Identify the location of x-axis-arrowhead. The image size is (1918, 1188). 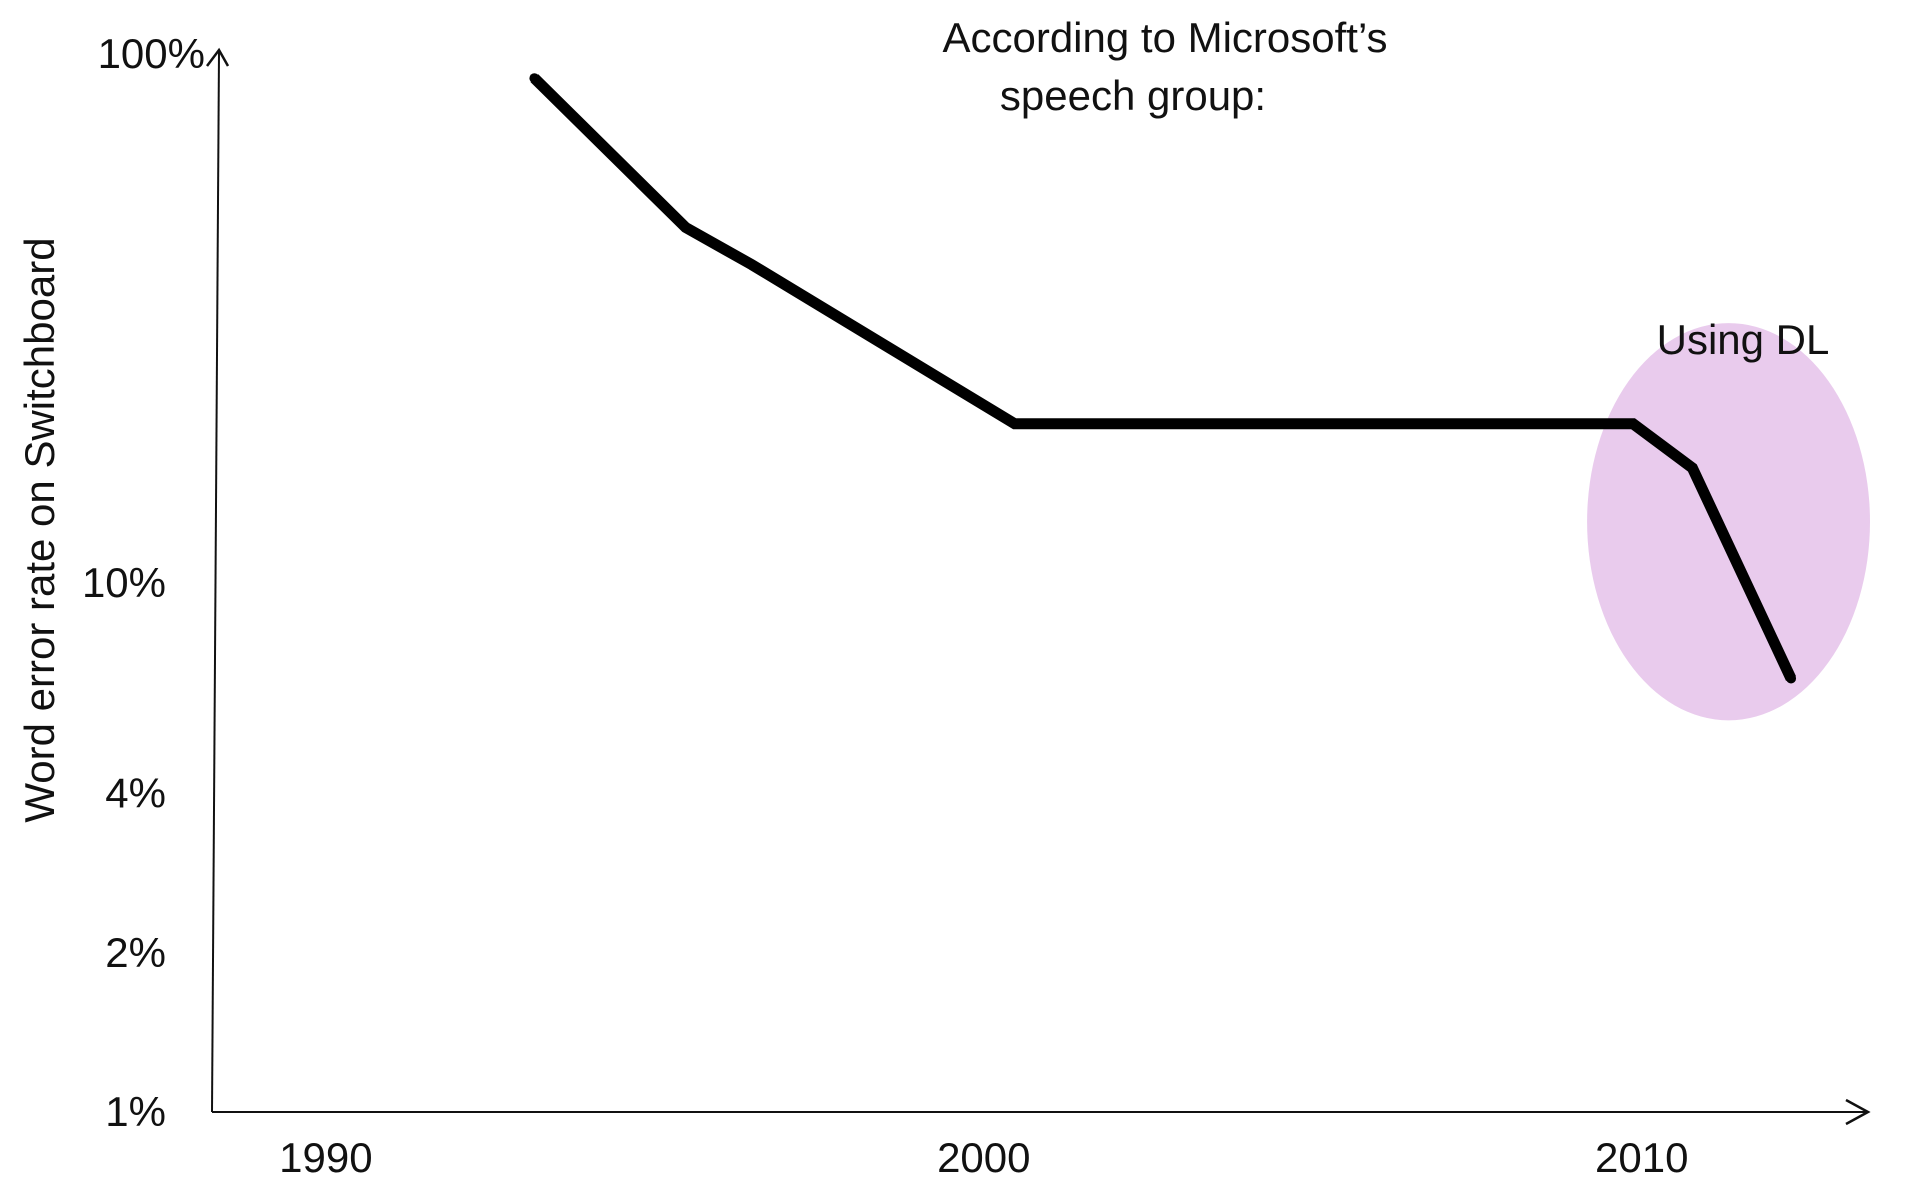
(1858, 1112).